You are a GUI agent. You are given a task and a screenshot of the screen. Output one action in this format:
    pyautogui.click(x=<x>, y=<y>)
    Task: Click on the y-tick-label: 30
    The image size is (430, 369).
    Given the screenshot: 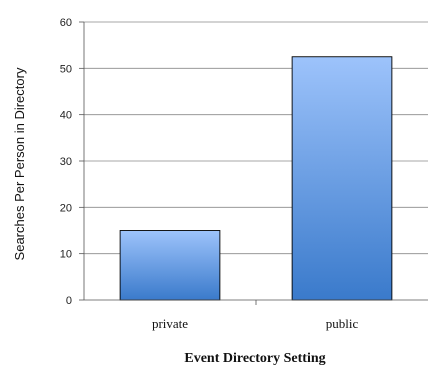 What is the action you would take?
    pyautogui.click(x=66, y=162)
    